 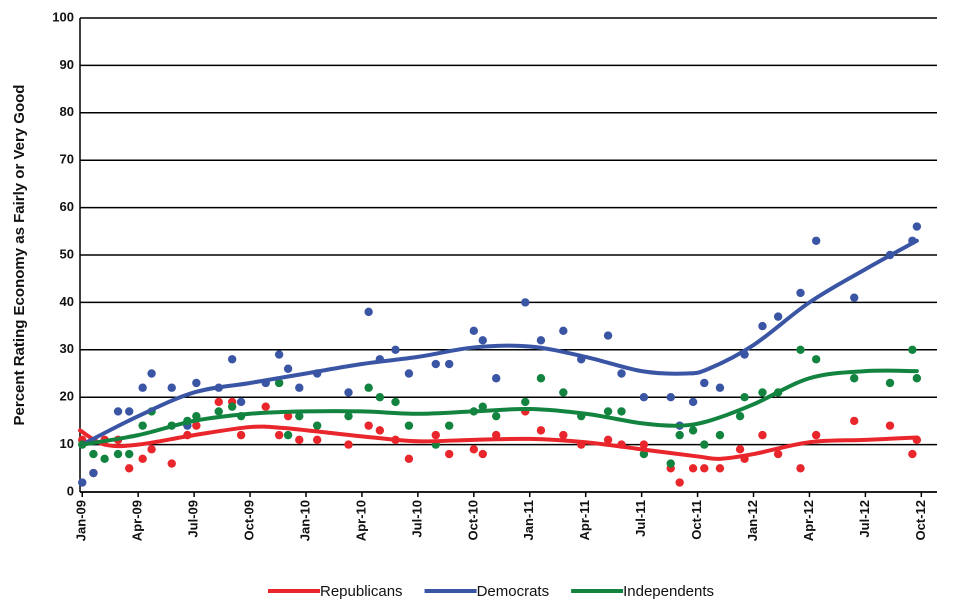 What do you see at coordinates (361, 591) in the screenshot?
I see `legend-label: Republicans` at bounding box center [361, 591].